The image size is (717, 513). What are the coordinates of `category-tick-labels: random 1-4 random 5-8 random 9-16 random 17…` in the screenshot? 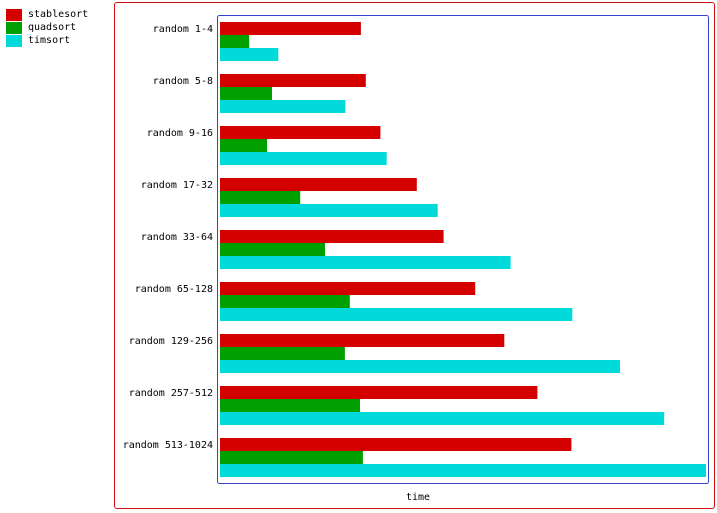 It's located at (168, 237).